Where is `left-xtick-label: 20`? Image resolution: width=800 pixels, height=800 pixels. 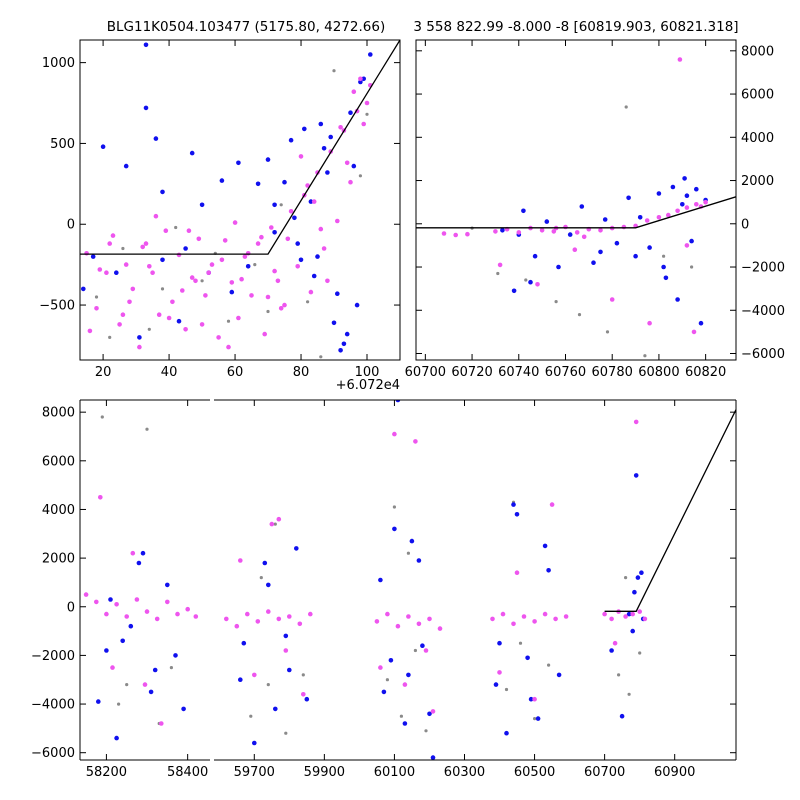
left-xtick-label: 20 is located at coordinates (103, 372).